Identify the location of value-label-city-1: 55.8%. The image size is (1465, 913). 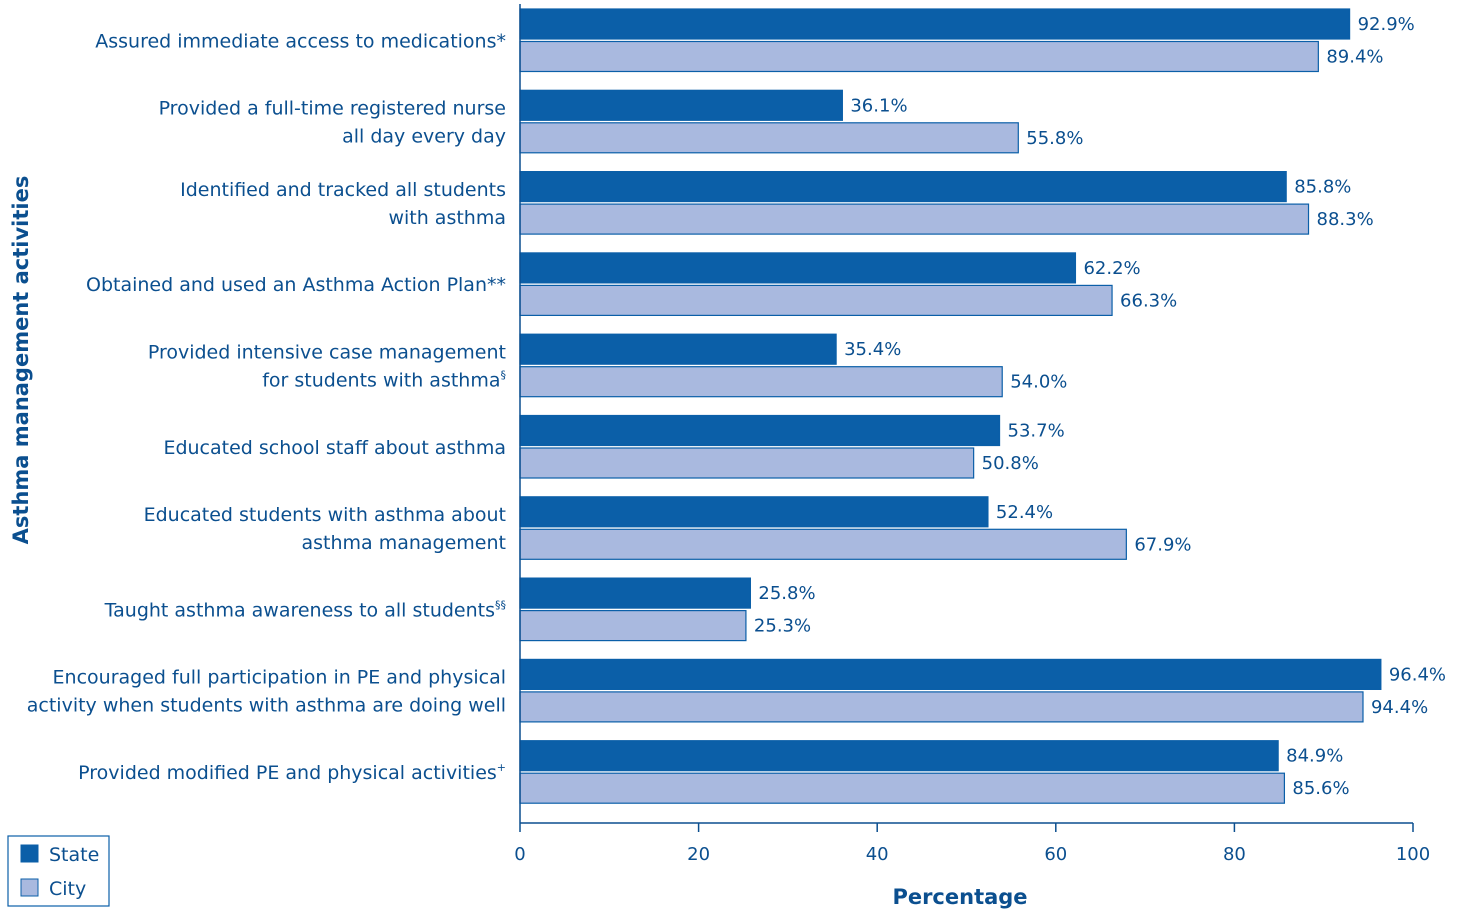
(1054, 138).